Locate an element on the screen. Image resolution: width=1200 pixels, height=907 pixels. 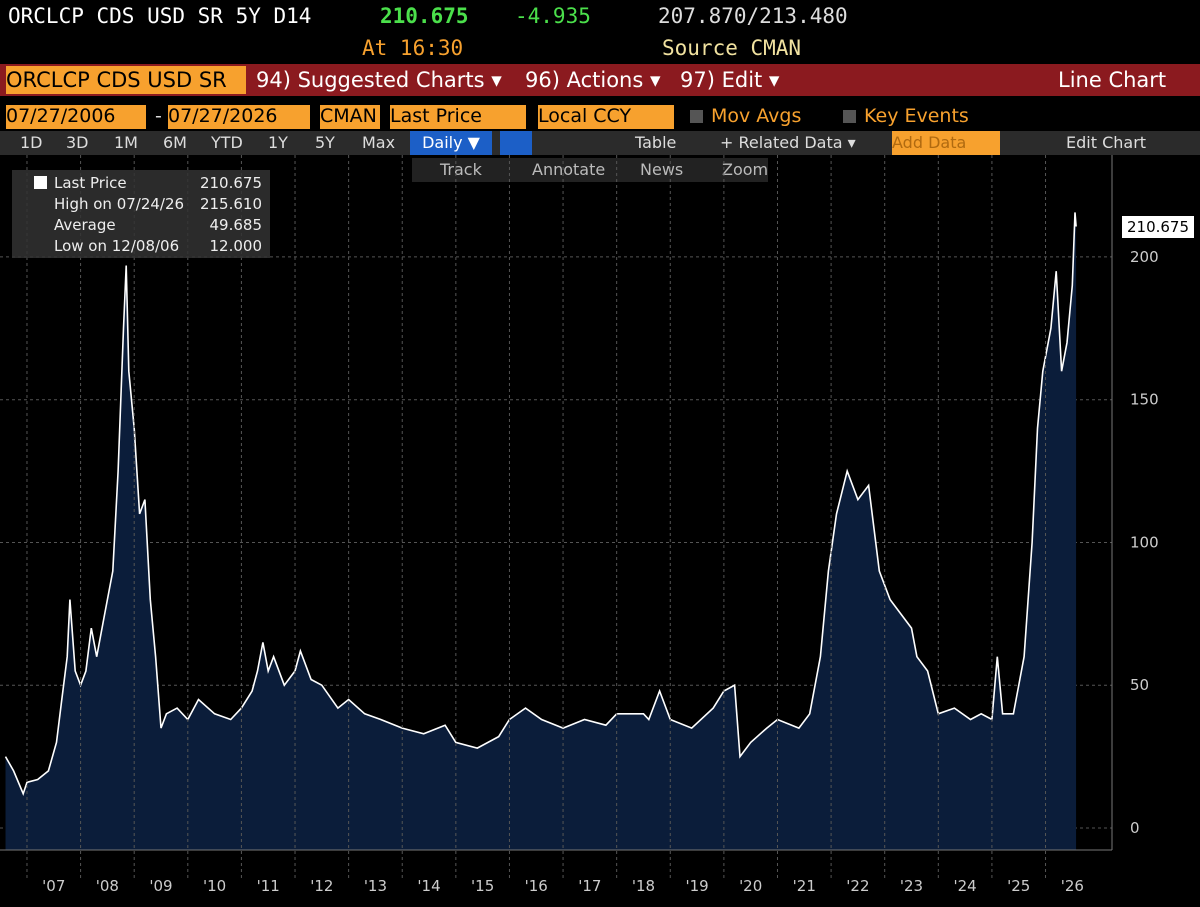
field: Last Price is located at coordinates (458, 117).